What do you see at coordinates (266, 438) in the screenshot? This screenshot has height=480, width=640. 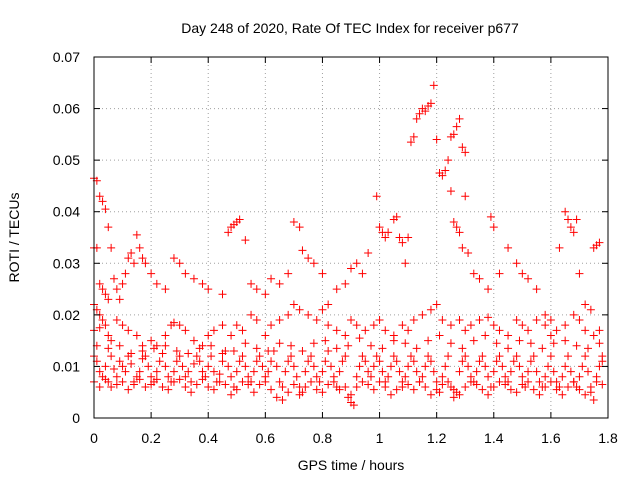 I see `x-tick-label: 0.6` at bounding box center [266, 438].